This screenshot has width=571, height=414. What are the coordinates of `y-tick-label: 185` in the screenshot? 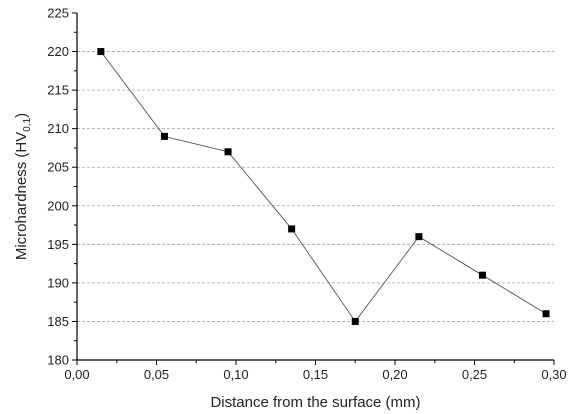 It's located at (58, 321).